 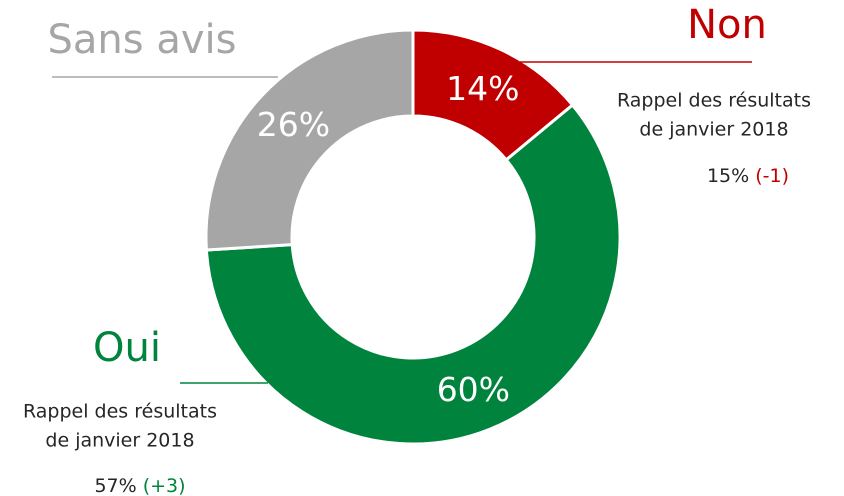 I want to click on previous-value: 57%, so click(x=115, y=485).